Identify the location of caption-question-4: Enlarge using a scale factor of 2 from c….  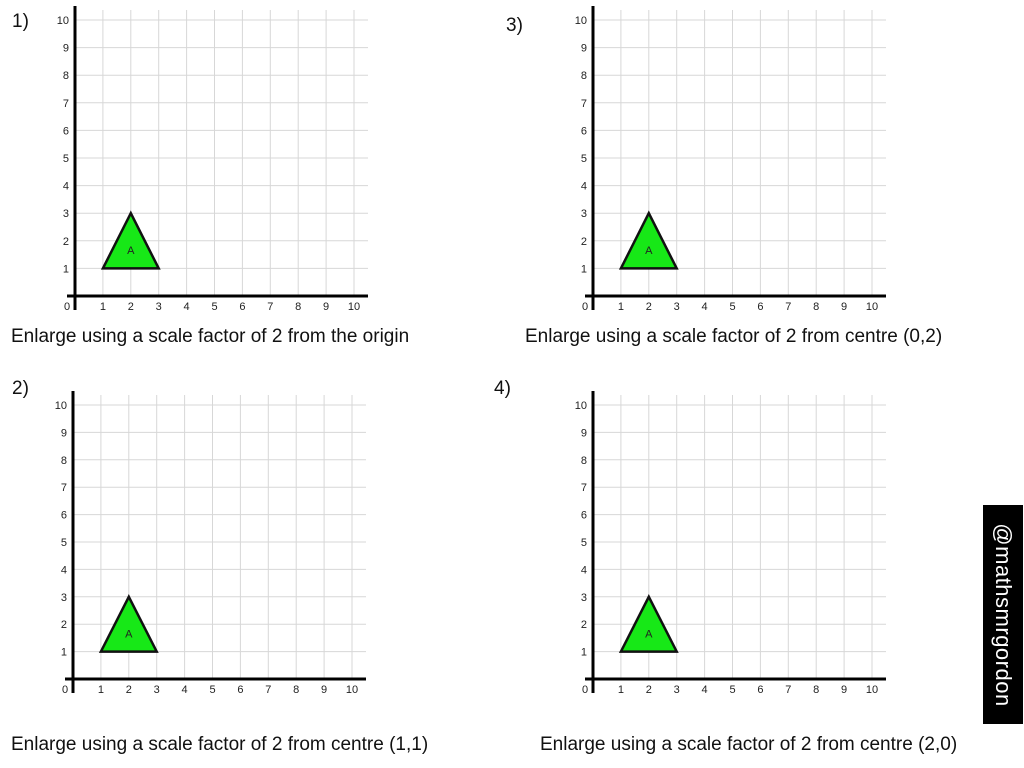
(749, 744).